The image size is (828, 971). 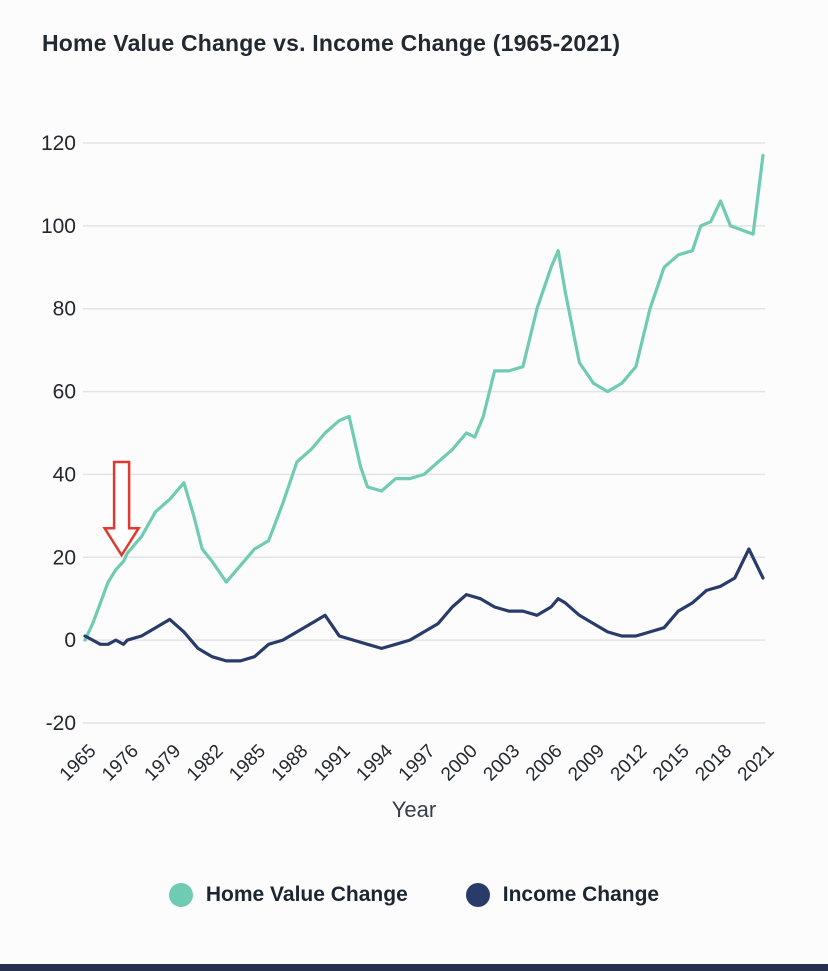 I want to click on legend-dot-income-icon, so click(x=477, y=895).